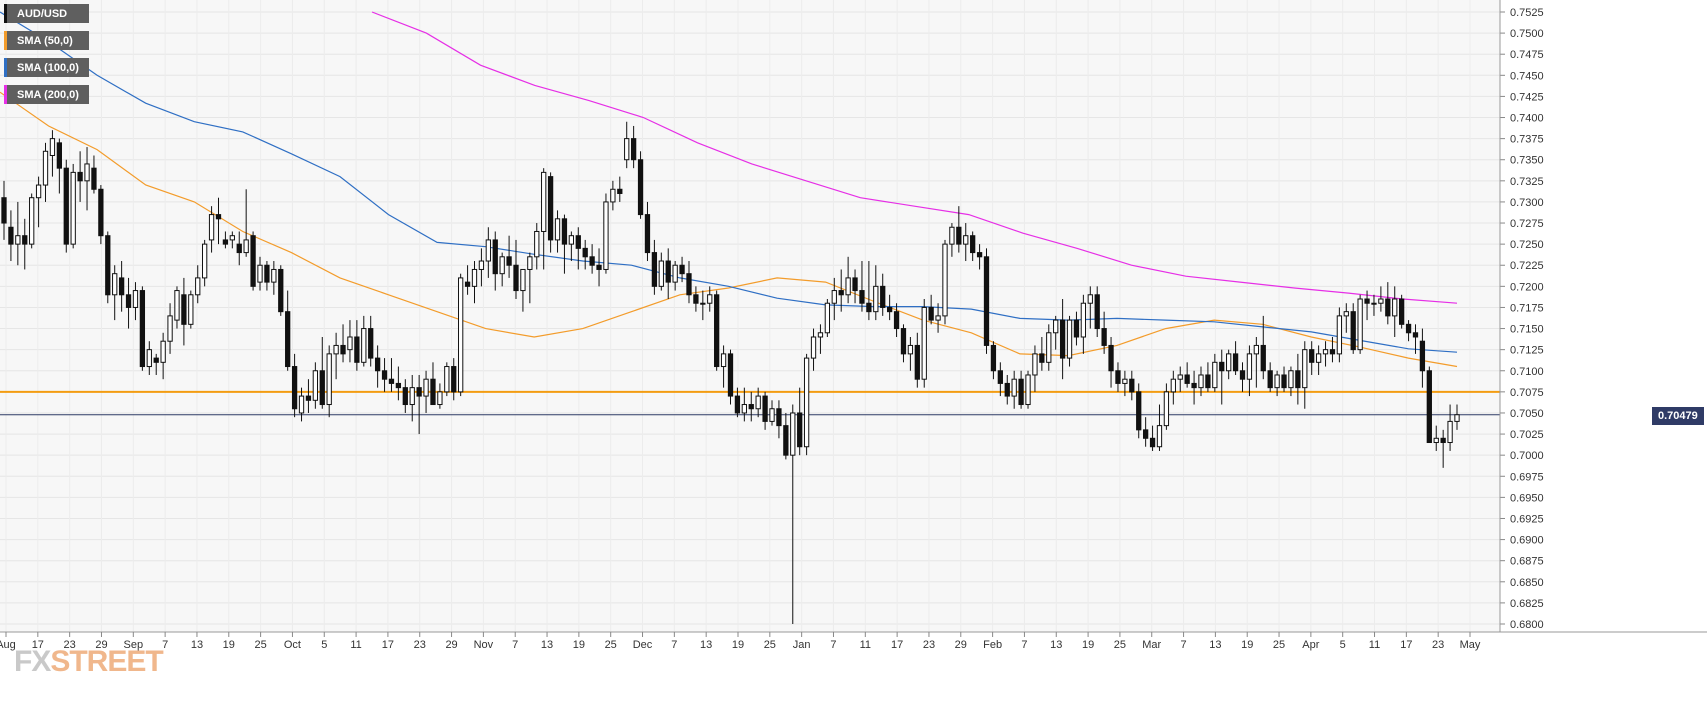  I want to click on x-tick-label: 17, so click(897, 645).